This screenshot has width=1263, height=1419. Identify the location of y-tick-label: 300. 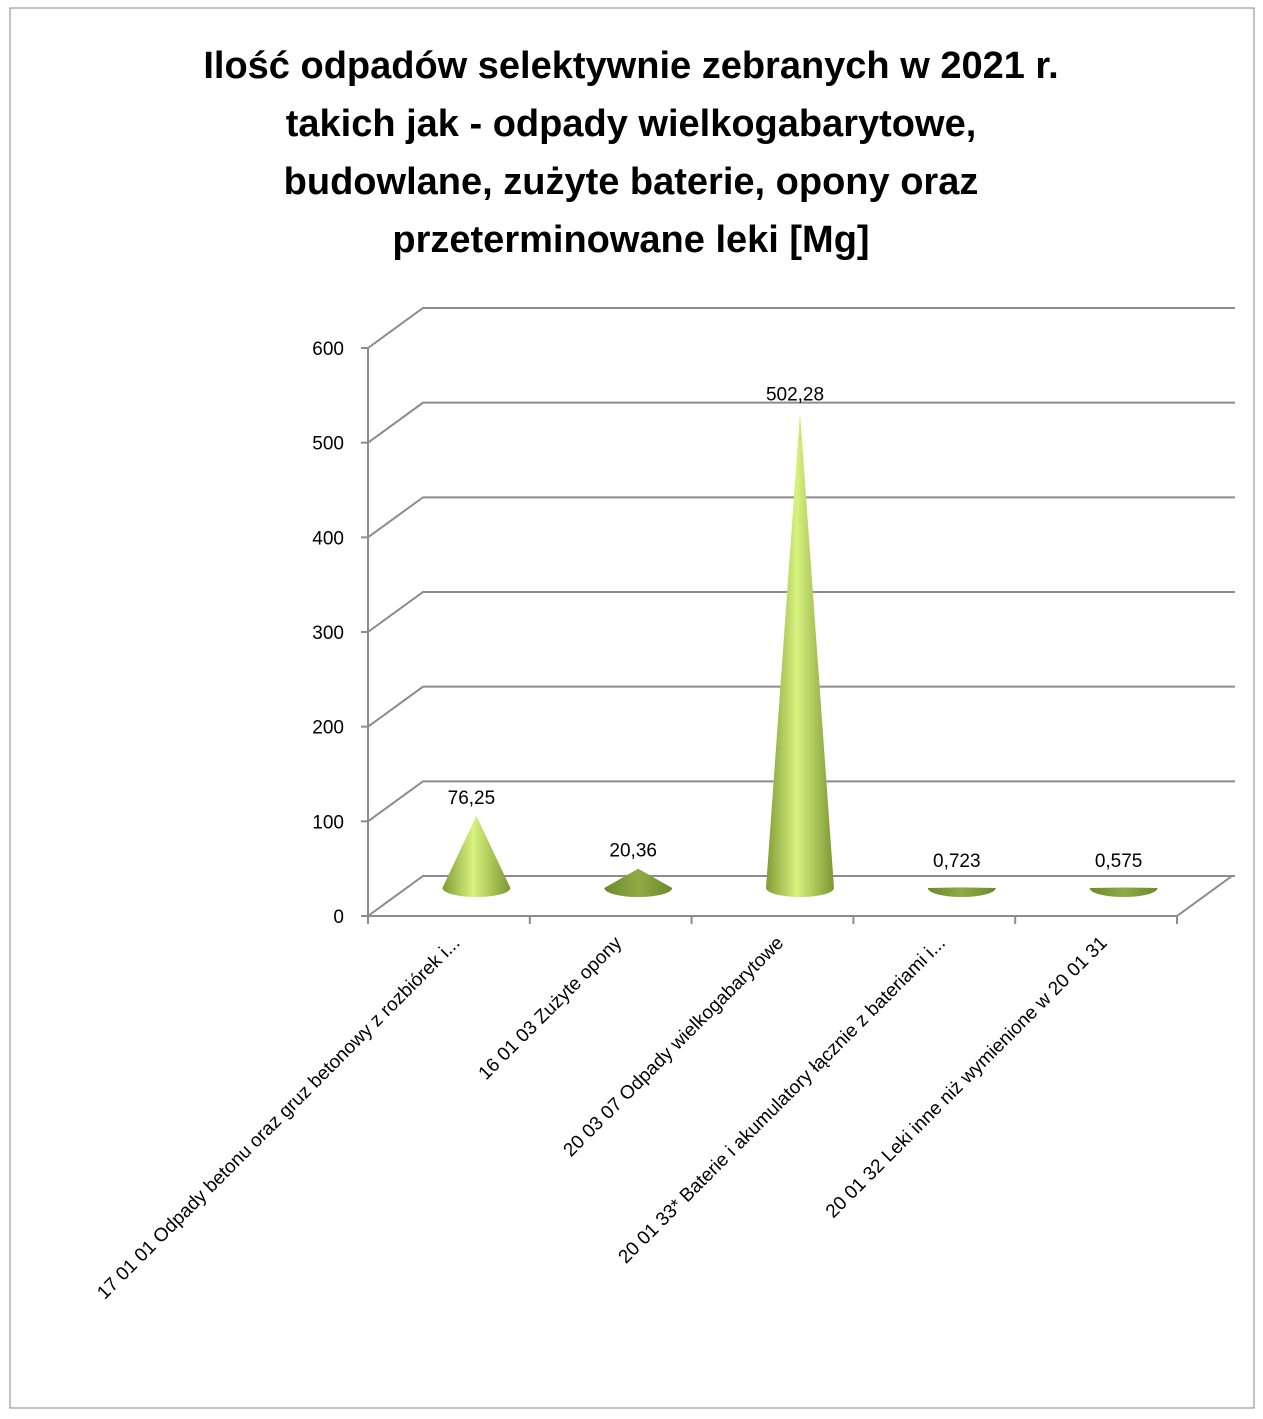
(328, 633).